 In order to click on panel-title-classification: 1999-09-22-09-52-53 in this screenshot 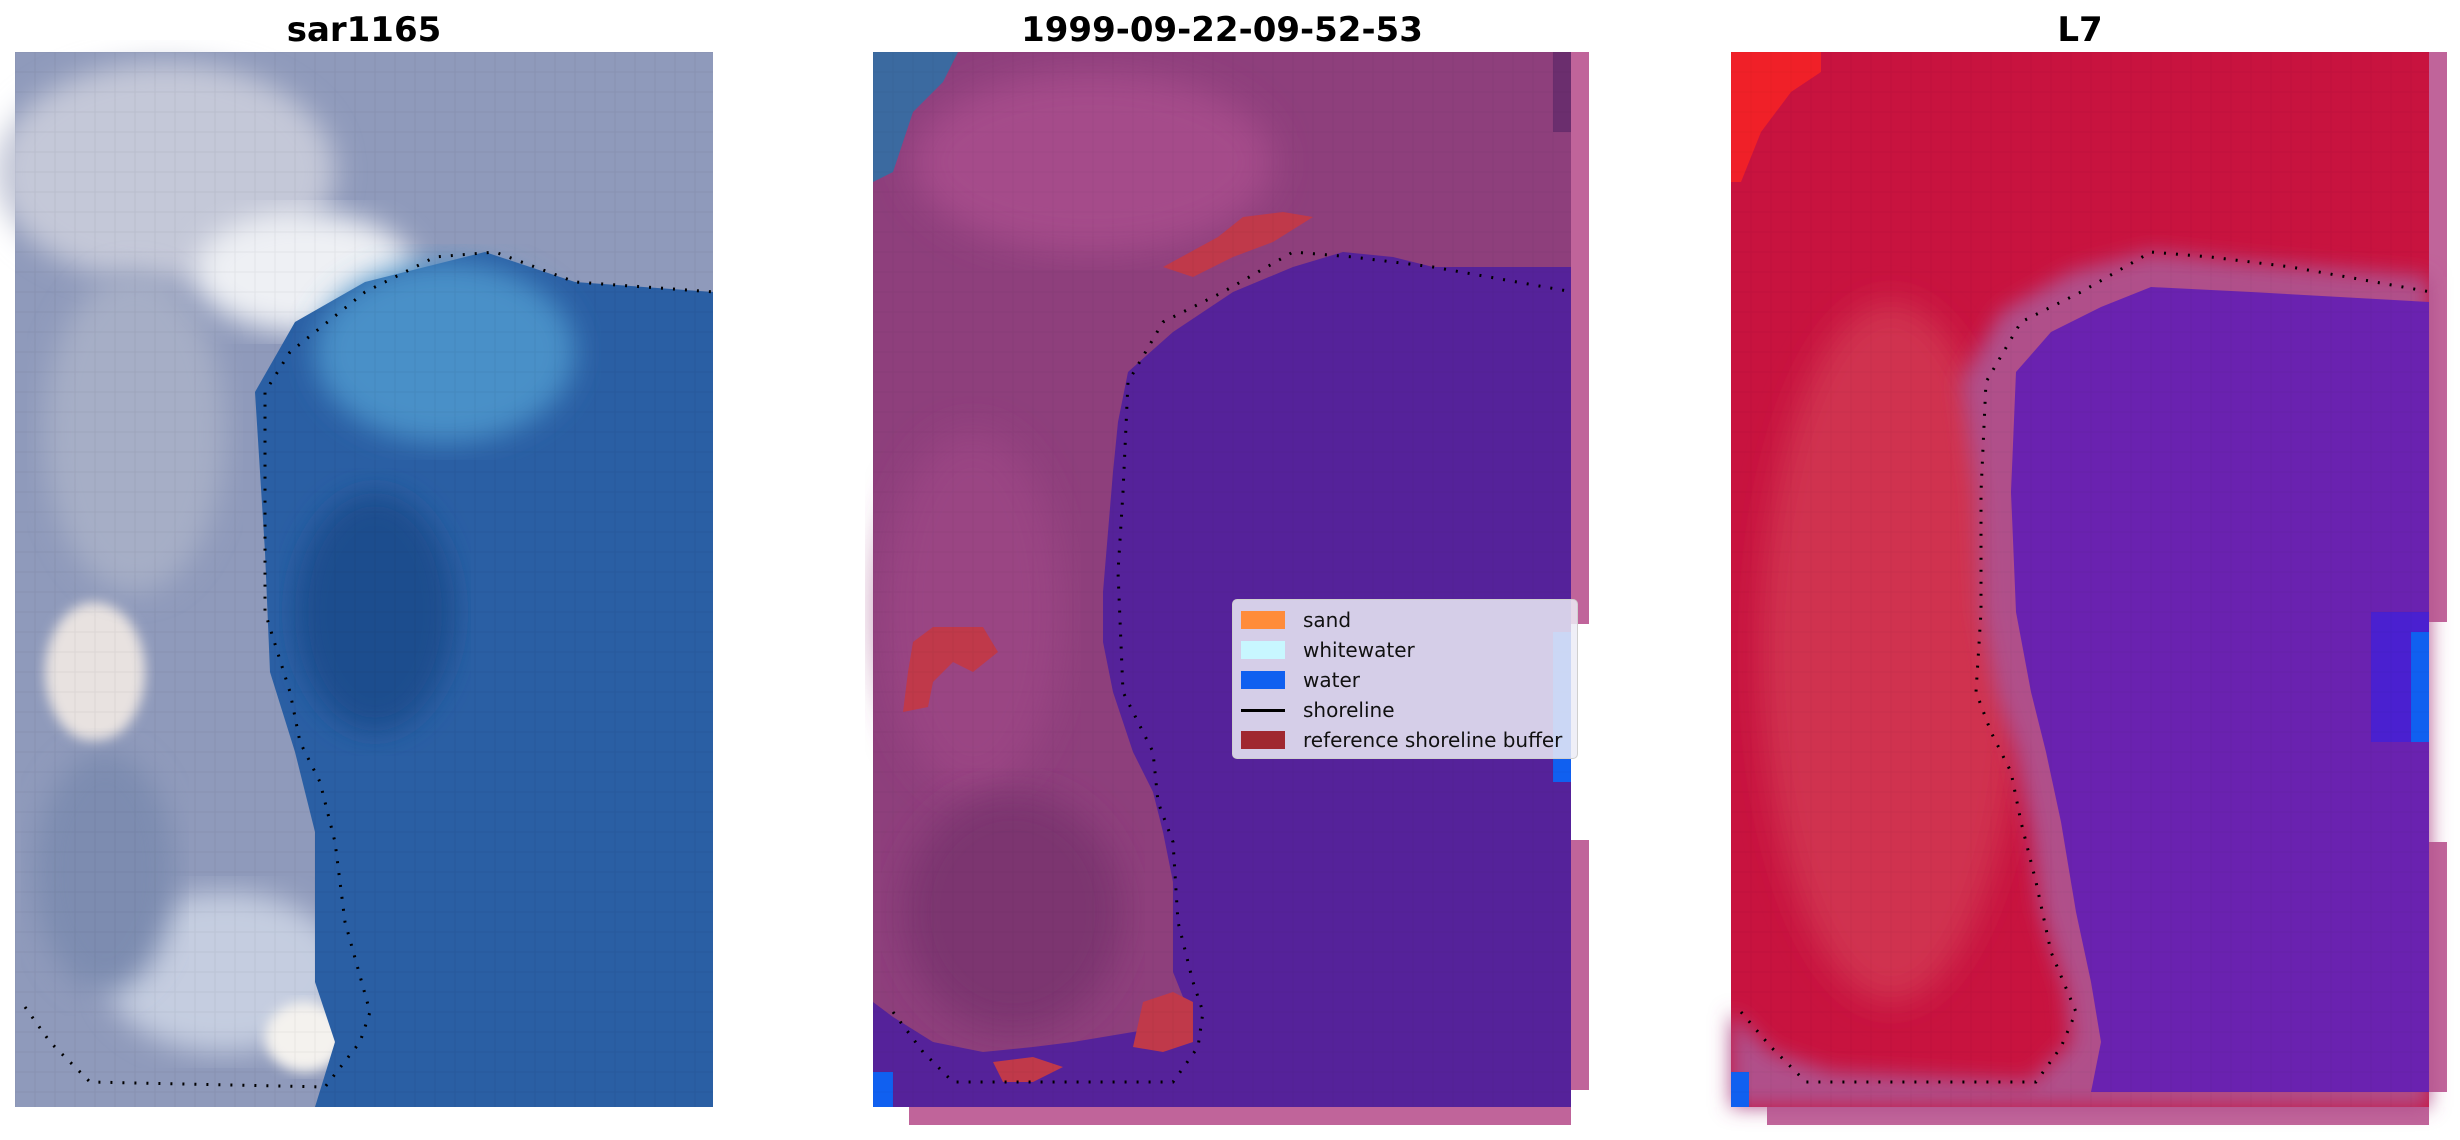, I will do `click(1222, 30)`.